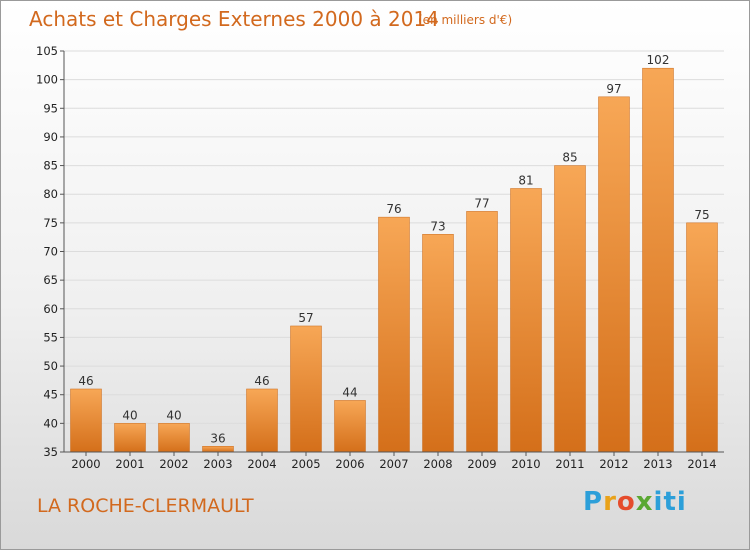 Image resolution: width=750 pixels, height=551 pixels. Describe the element at coordinates (349, 464) in the screenshot. I see `x-tick-label-2006: 2006` at that location.